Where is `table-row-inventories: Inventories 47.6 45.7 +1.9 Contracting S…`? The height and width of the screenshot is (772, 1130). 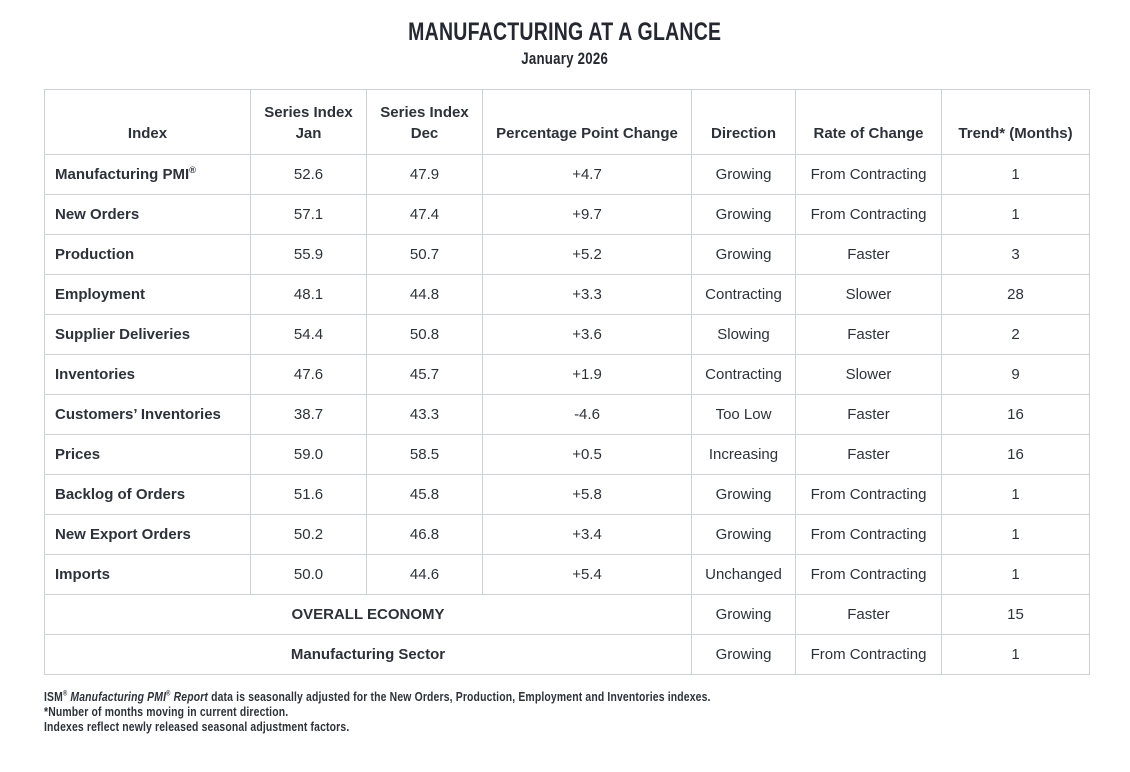 table-row-inventories: Inventories 47.6 45.7 +1.9 Contracting S… is located at coordinates (567, 374).